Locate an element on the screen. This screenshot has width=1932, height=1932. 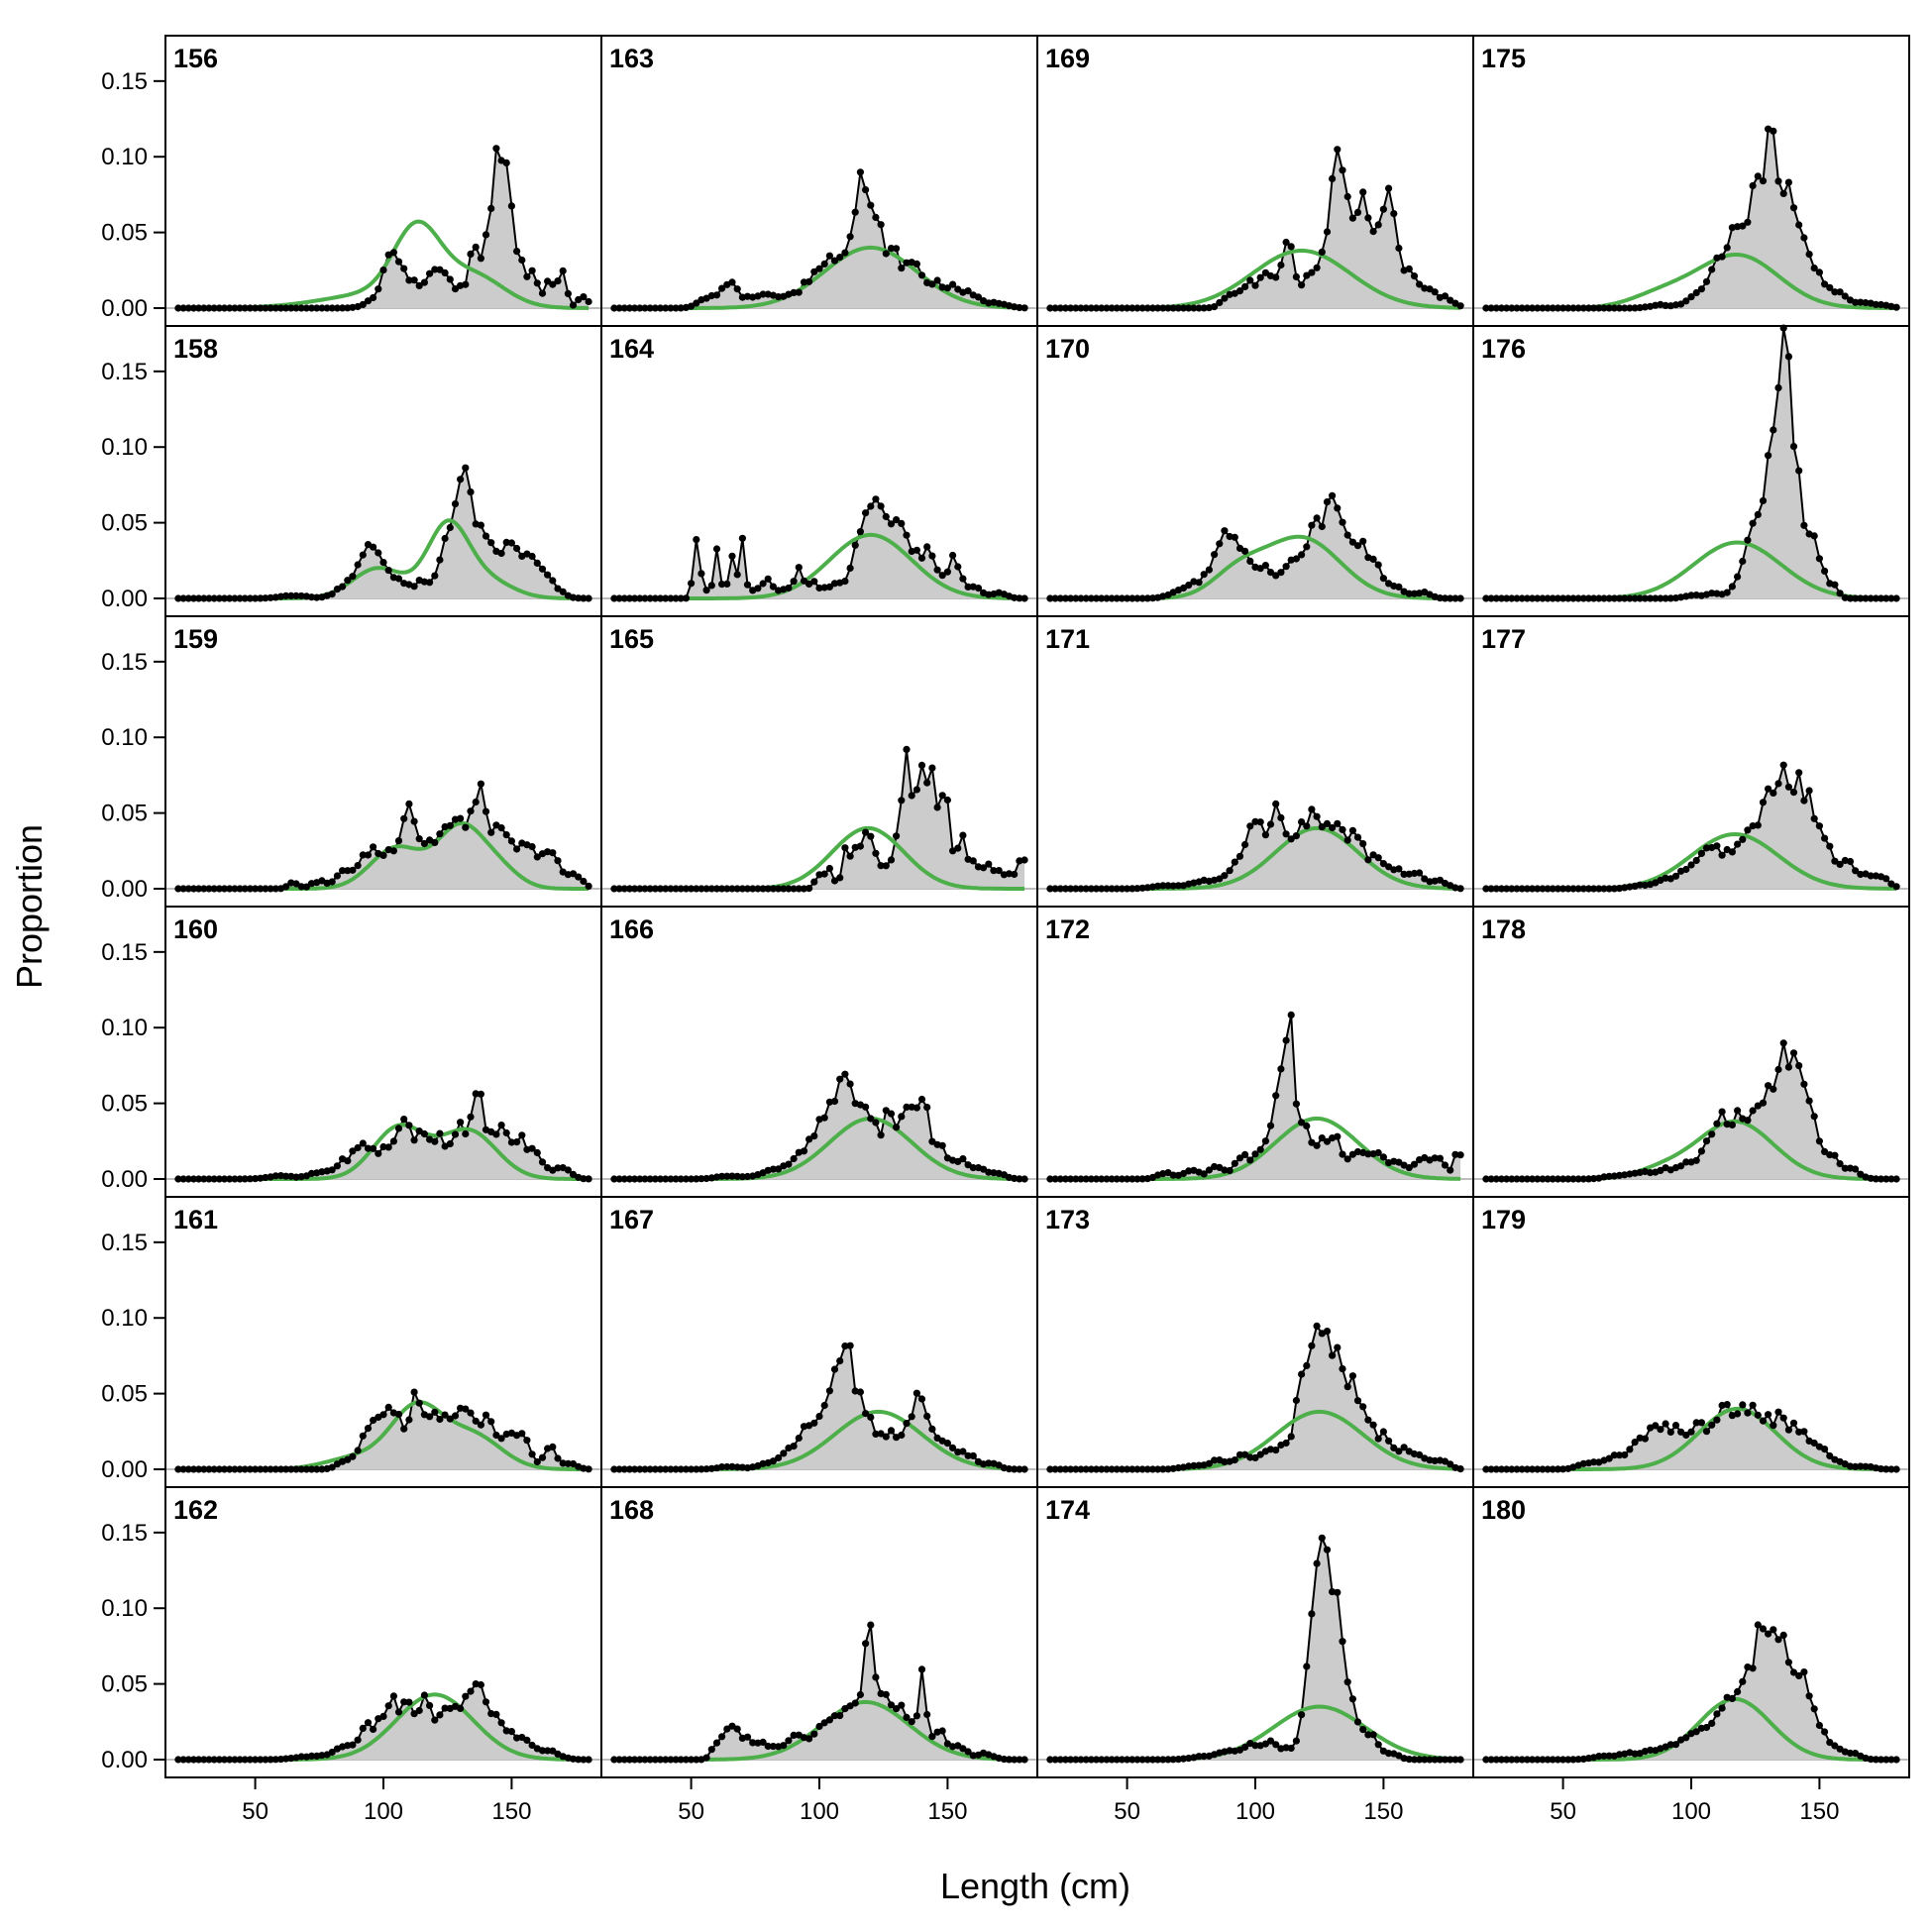
x-tick-label: 100 is located at coordinates (1691, 1812).